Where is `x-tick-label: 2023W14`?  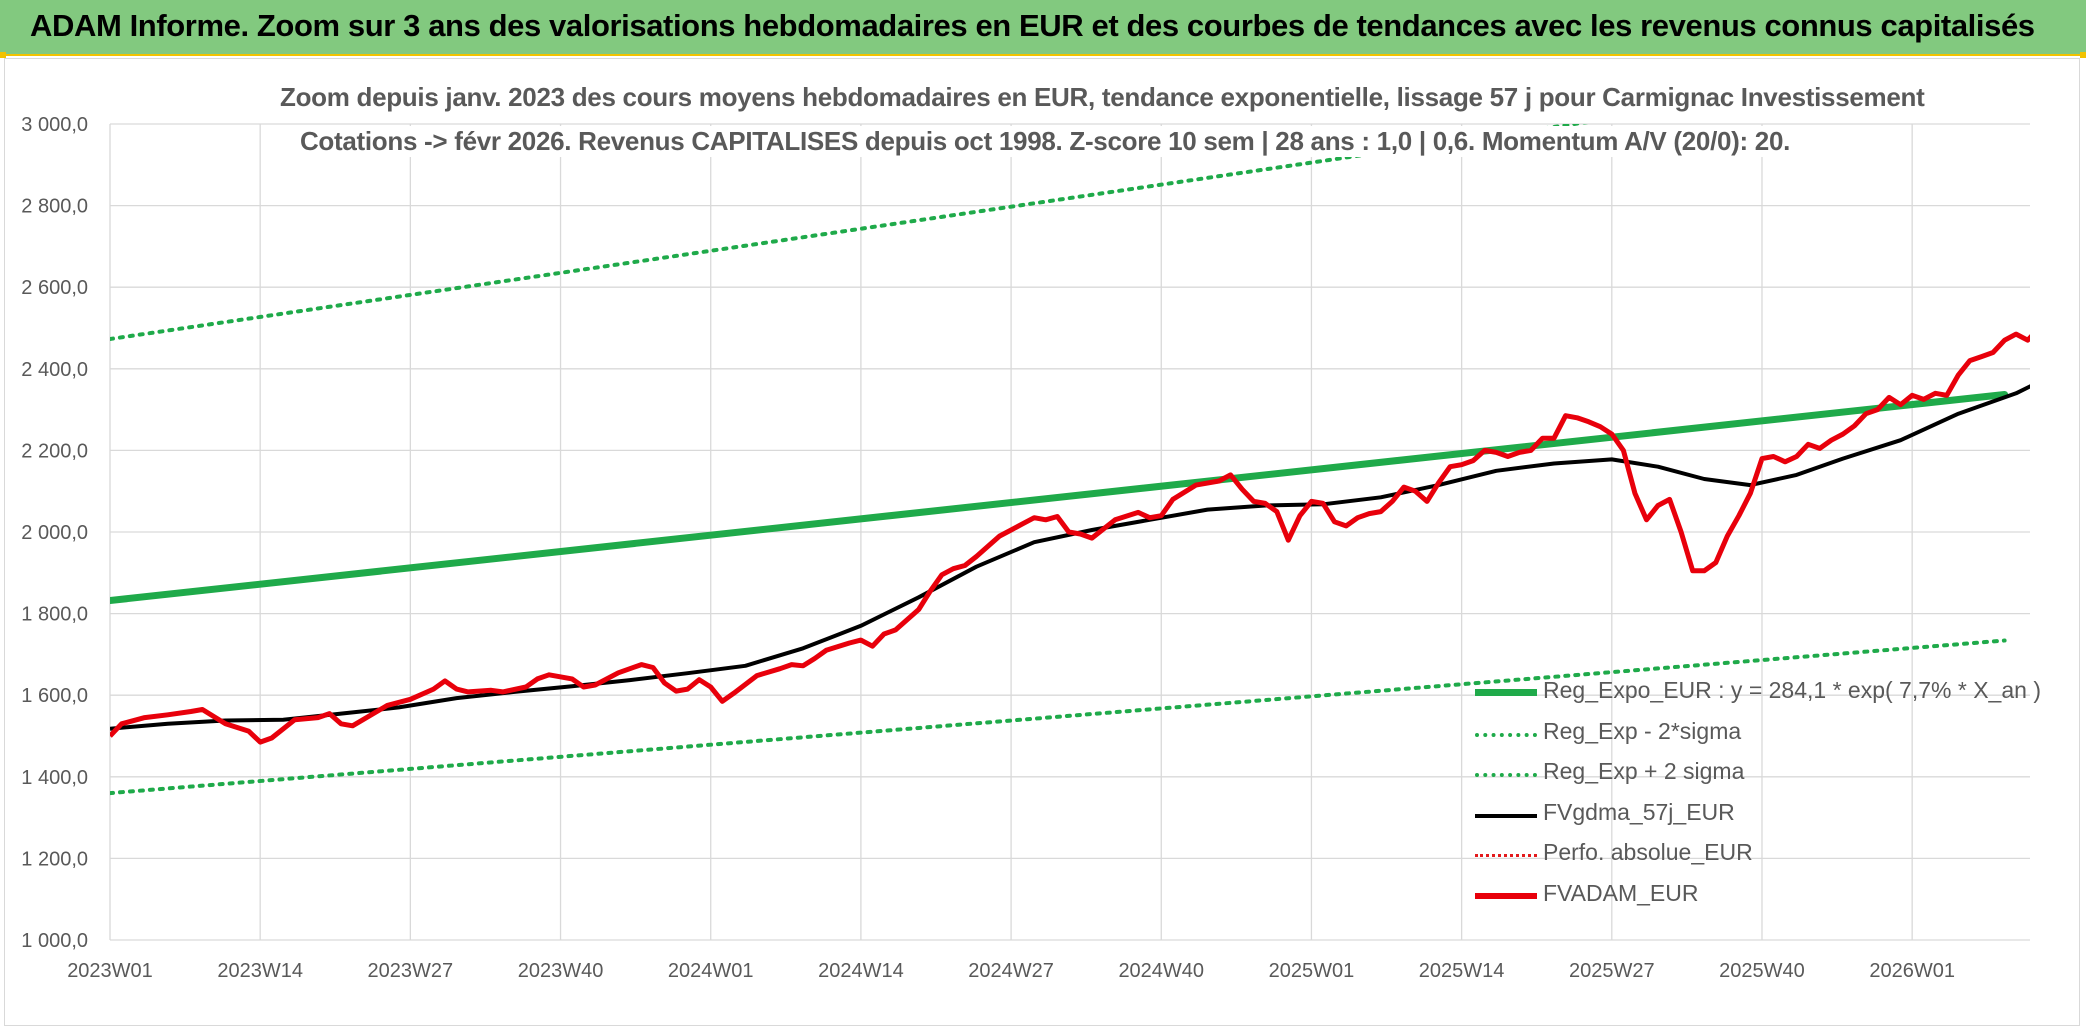 x-tick-label: 2023W14 is located at coordinates (260, 971).